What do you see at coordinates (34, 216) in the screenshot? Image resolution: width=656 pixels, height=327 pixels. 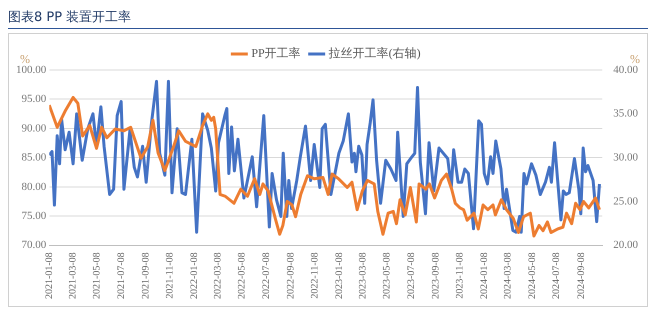 I see `y-tick-label: 75.00` at bounding box center [34, 216].